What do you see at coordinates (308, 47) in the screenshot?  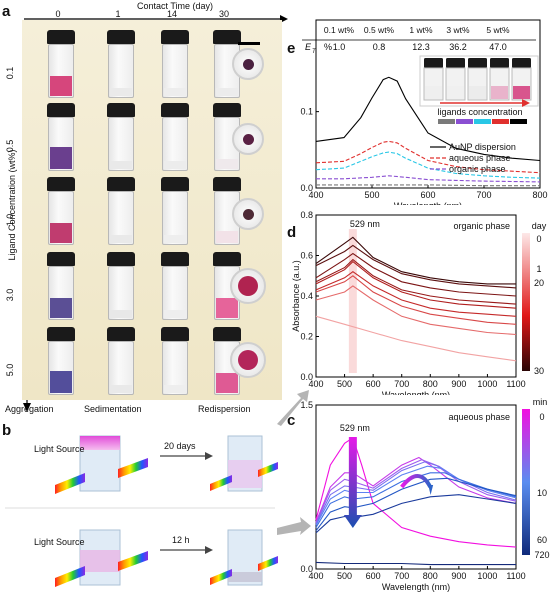 I see `table-row-label: E` at bounding box center [308, 47].